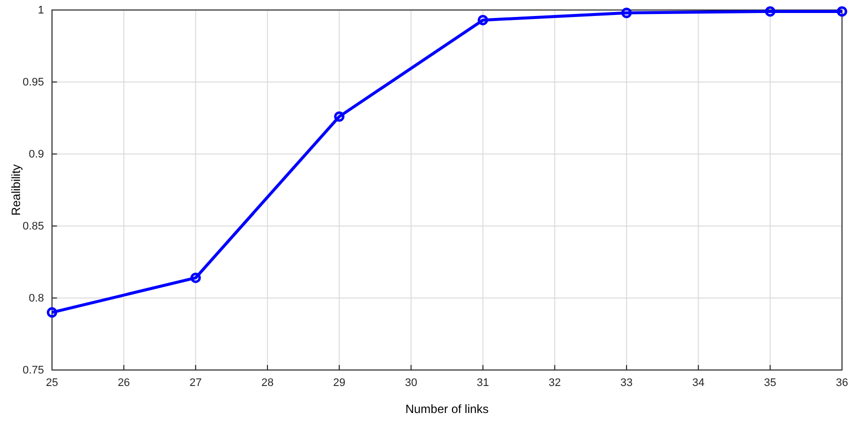 This screenshot has height=425, width=852. Describe the element at coordinates (124, 382) in the screenshot. I see `x-tick-label: 26` at that location.